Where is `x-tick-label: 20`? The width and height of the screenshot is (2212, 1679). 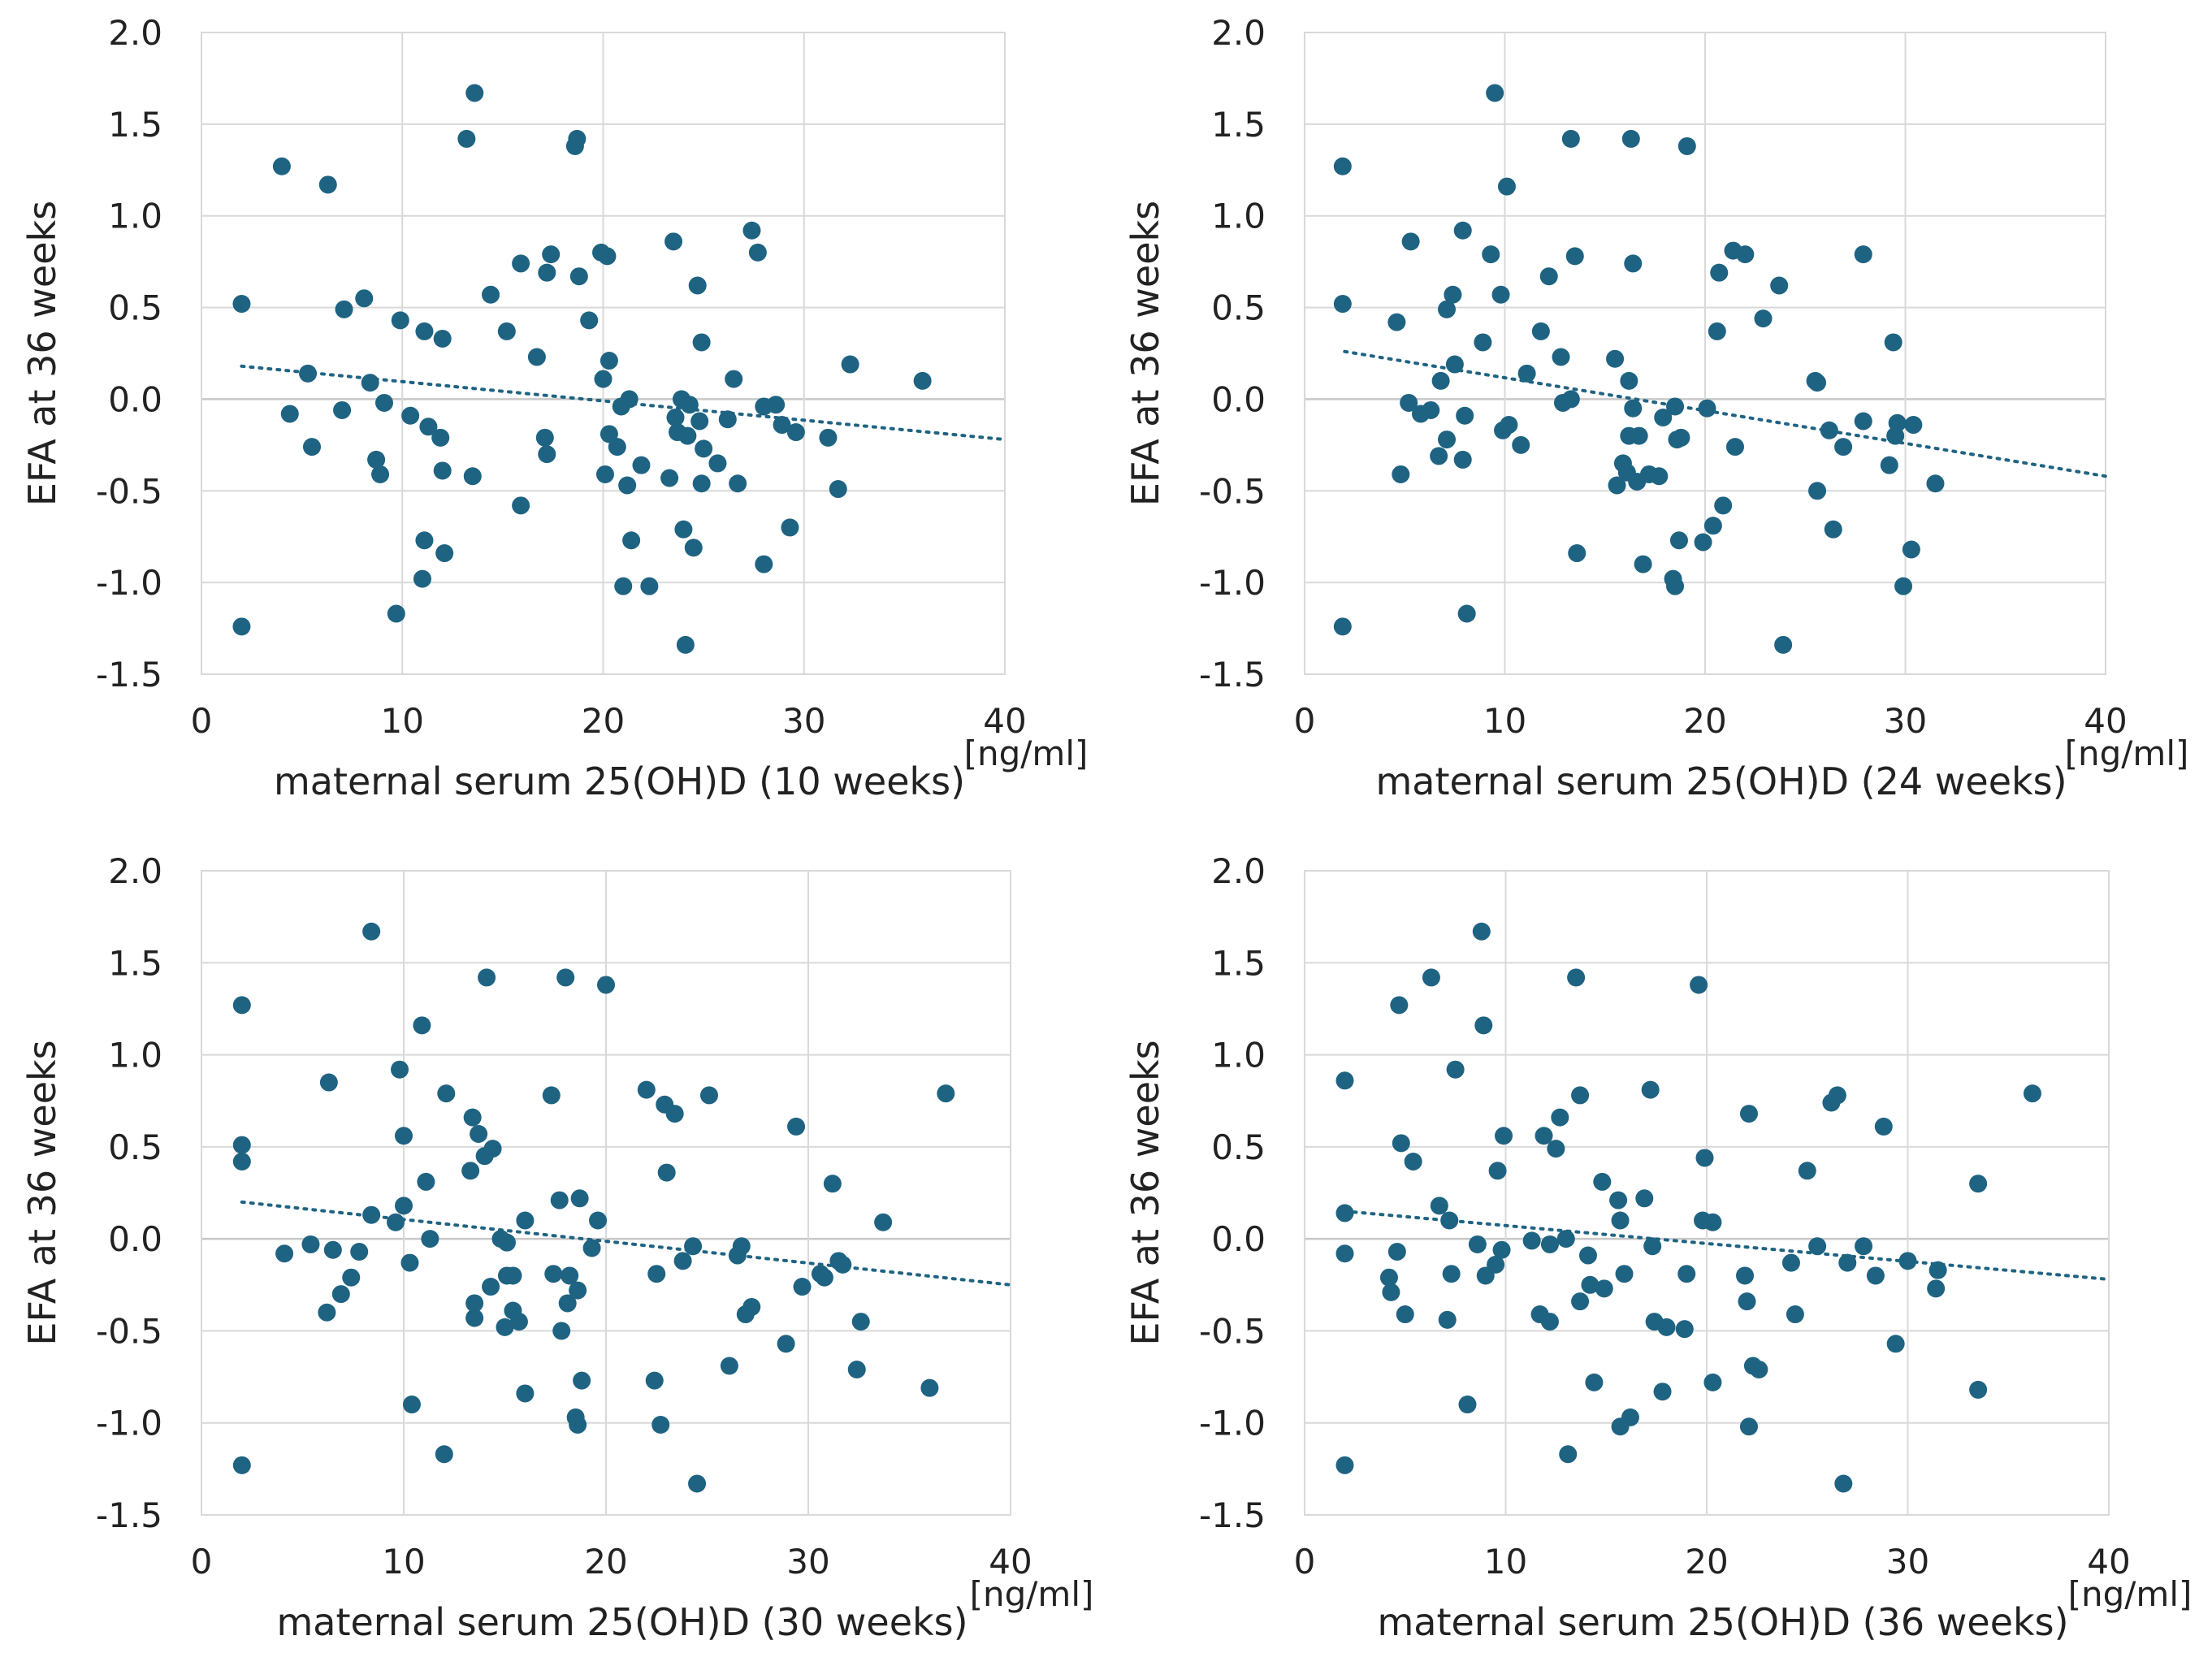
x-tick-label: 20 is located at coordinates (605, 1562).